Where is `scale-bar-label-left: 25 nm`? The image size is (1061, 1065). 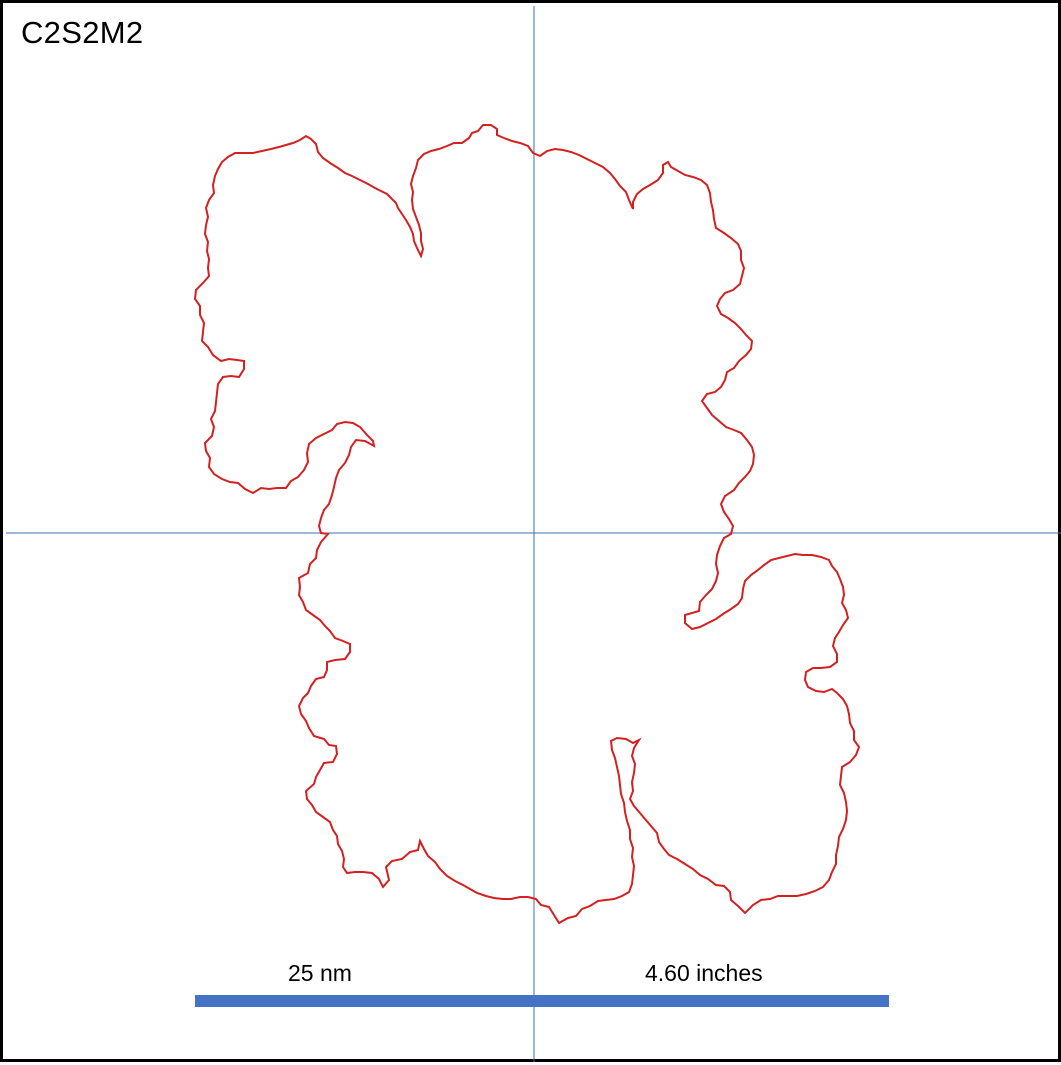 scale-bar-label-left: 25 nm is located at coordinates (320, 973).